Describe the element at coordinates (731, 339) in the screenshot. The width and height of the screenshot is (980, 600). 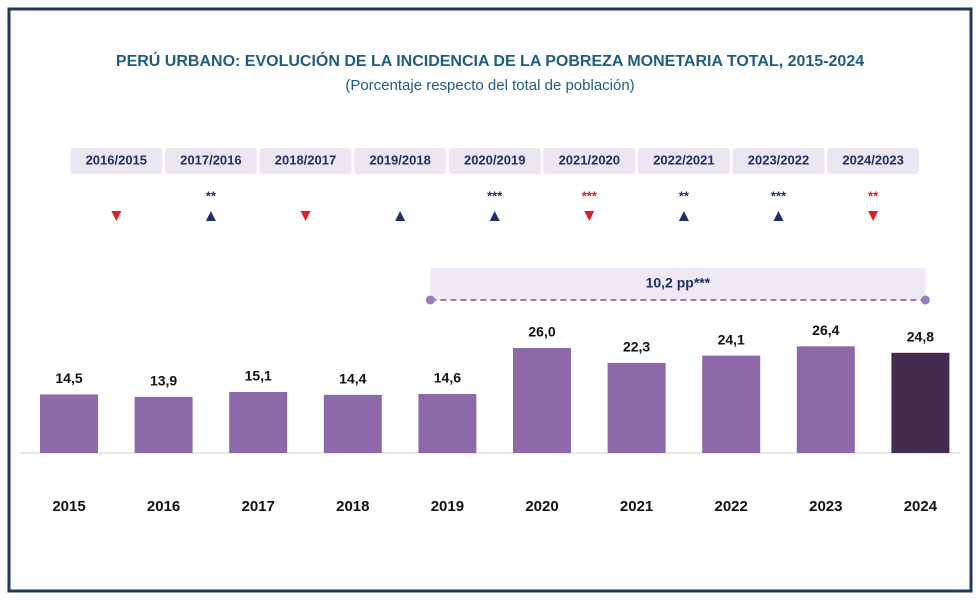
I see `value-label: 24,1` at that location.